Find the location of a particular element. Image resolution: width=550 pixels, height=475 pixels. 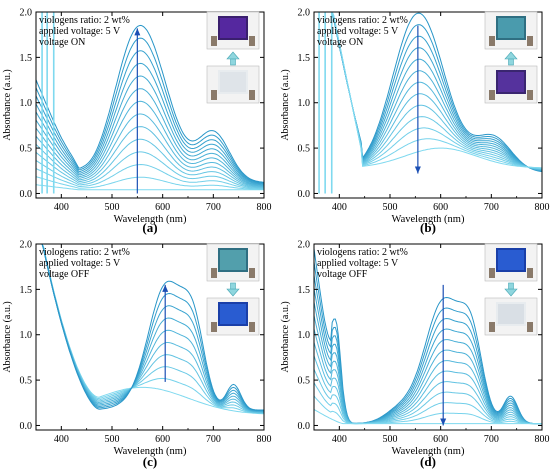

annotation-line: voltage OFF is located at coordinates (342, 274).